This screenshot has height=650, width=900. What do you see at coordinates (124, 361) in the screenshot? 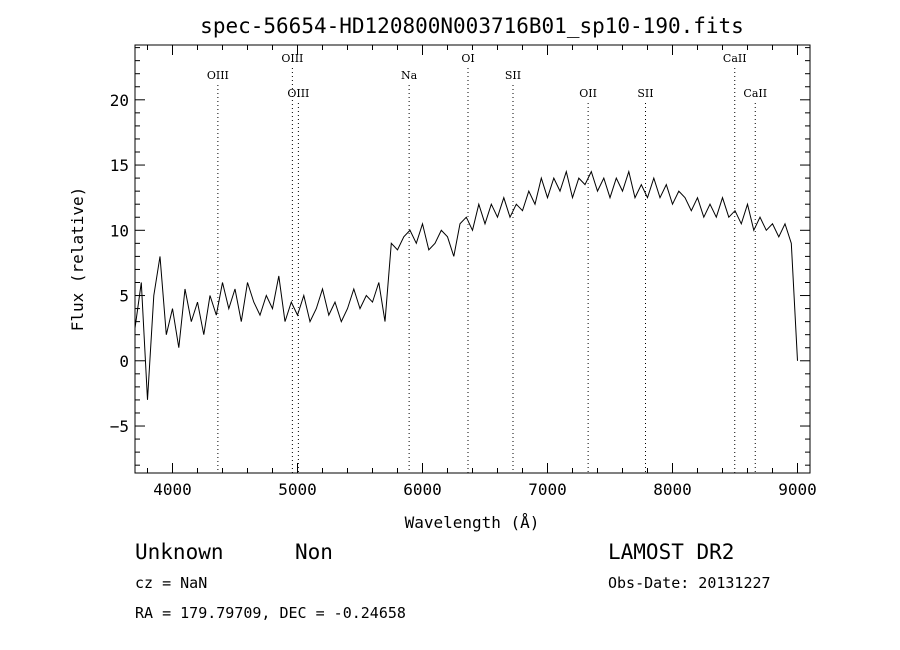
I see `y-tick-label: 0` at bounding box center [124, 361].